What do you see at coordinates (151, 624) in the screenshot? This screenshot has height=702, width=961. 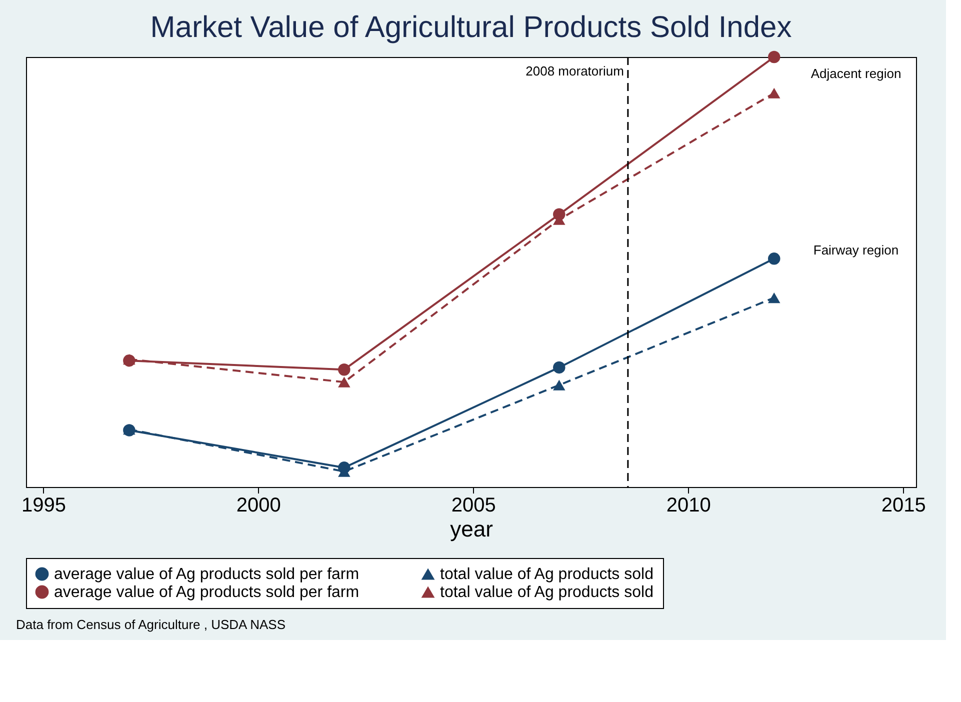 I see `text: Data from Census of Agriculture , USDA NASS` at bounding box center [151, 624].